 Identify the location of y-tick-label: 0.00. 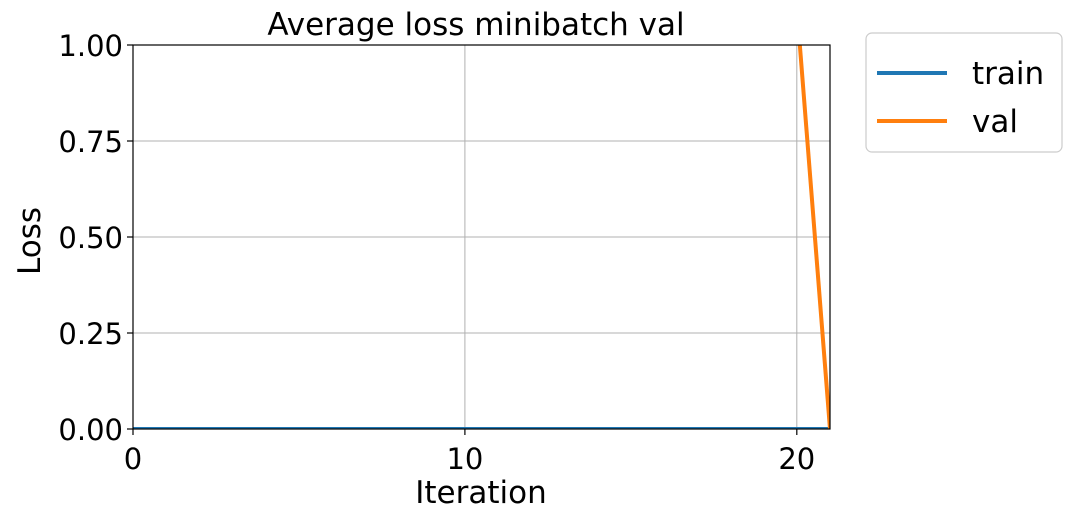
(90, 430).